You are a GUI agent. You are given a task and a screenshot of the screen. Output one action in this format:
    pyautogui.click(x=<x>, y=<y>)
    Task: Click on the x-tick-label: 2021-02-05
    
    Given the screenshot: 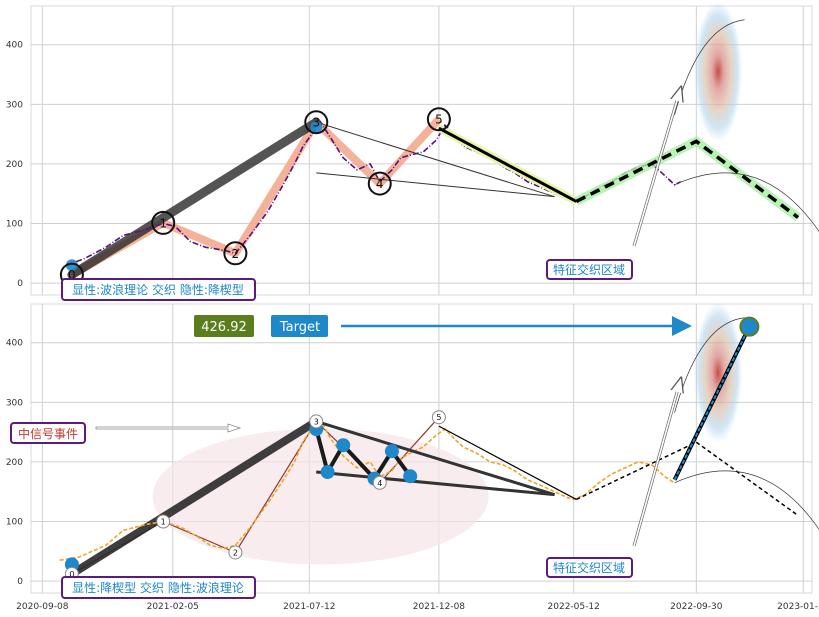 What is the action you would take?
    pyautogui.click(x=173, y=607)
    